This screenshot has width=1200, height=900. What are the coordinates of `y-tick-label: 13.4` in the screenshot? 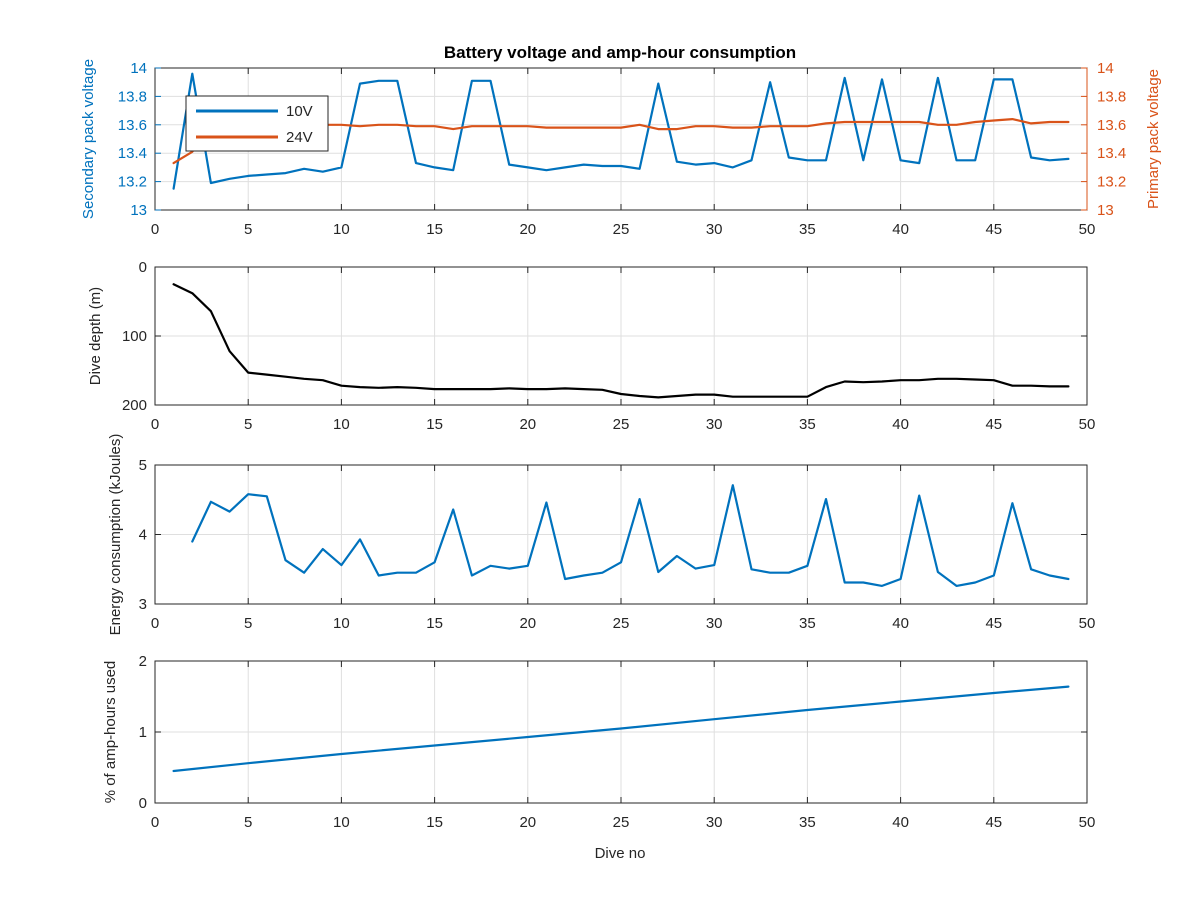 It's located at (132, 153).